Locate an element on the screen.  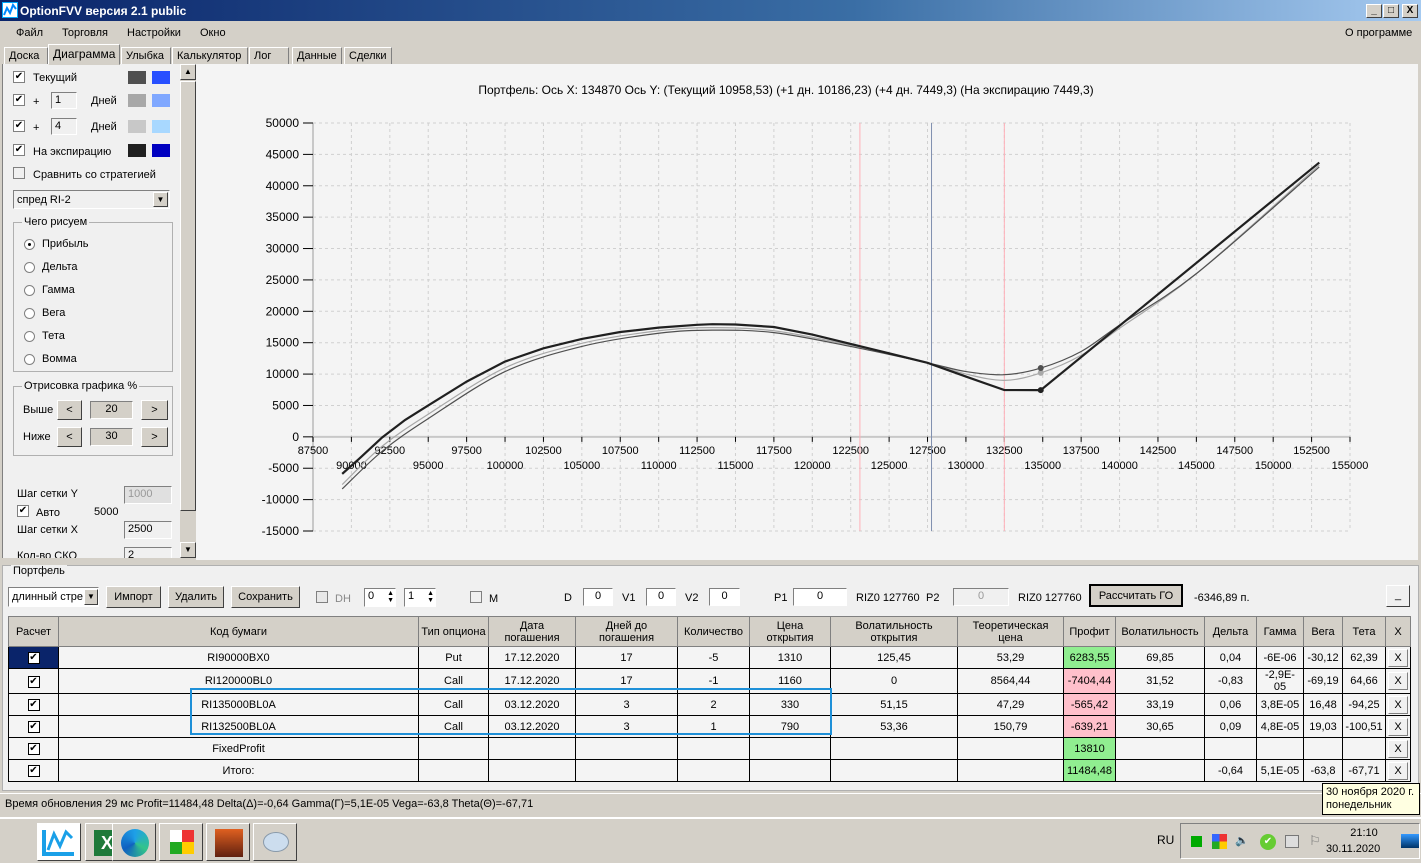
tab-smile: Улыбка is located at coordinates (146, 56).